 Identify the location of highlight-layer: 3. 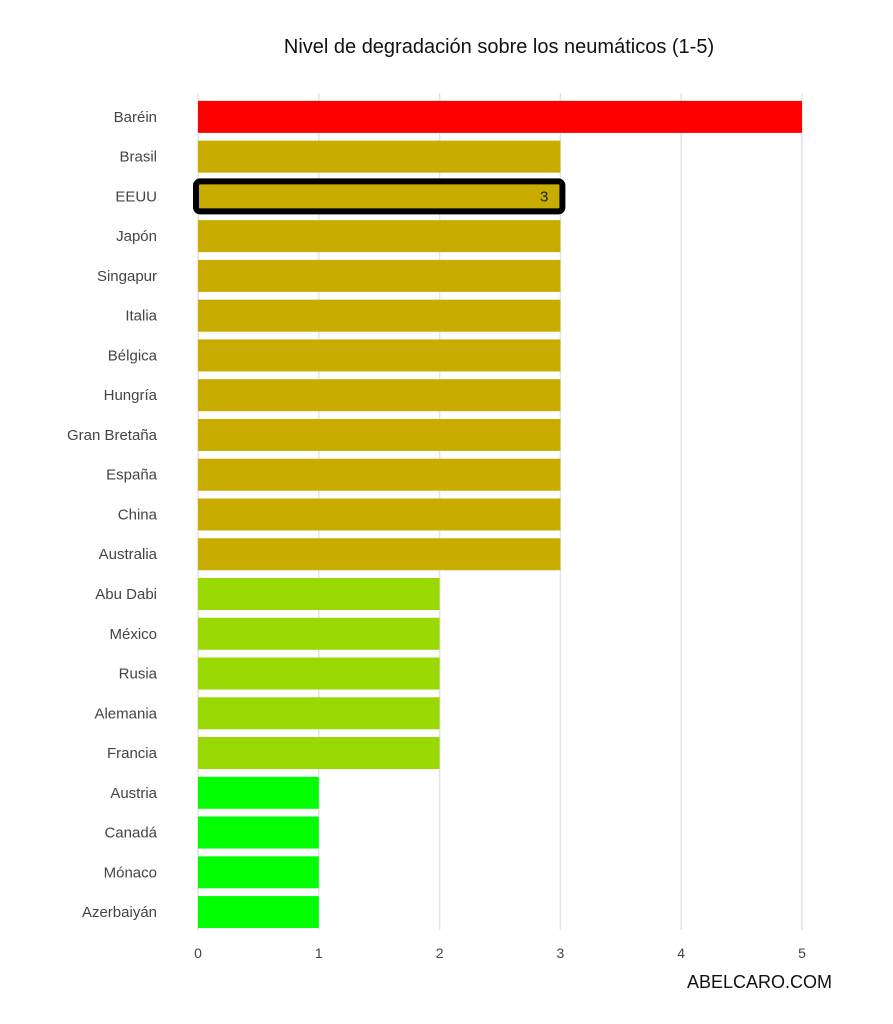
(379, 196).